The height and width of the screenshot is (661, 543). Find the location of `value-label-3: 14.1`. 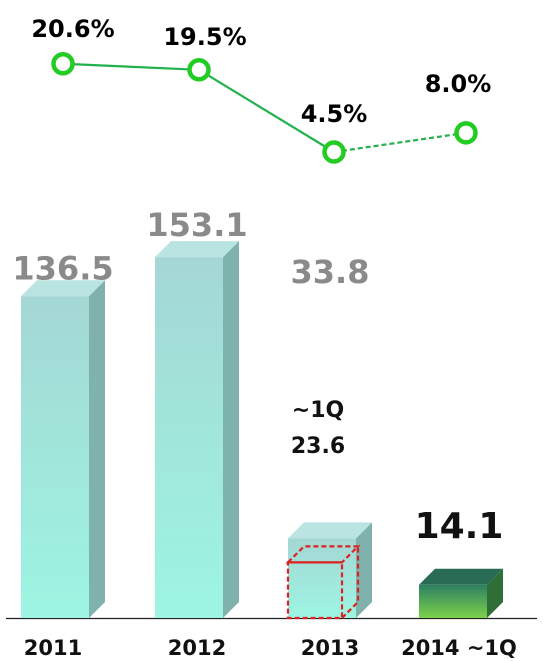

value-label-3: 14.1 is located at coordinates (459, 526).